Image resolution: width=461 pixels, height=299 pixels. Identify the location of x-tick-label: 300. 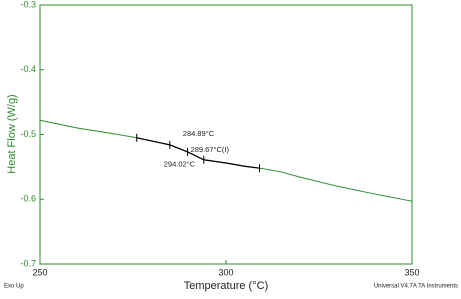
(225, 272).